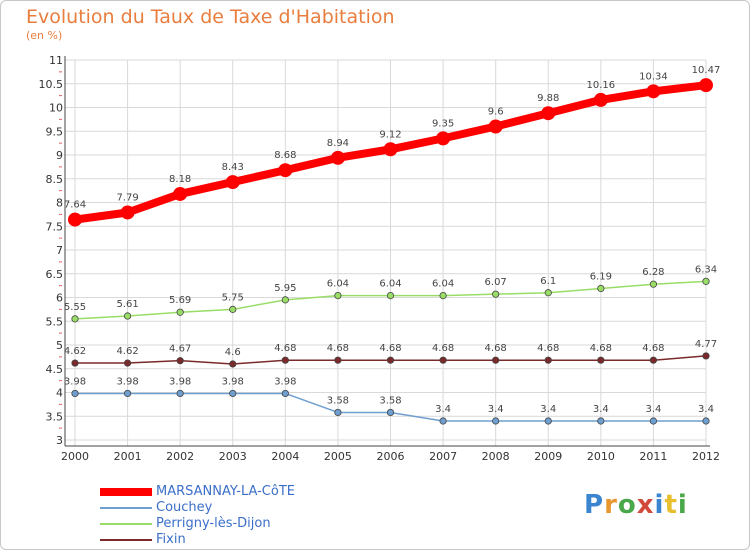  What do you see at coordinates (601, 85) in the screenshot?
I see `data-label: 10.16` at bounding box center [601, 85].